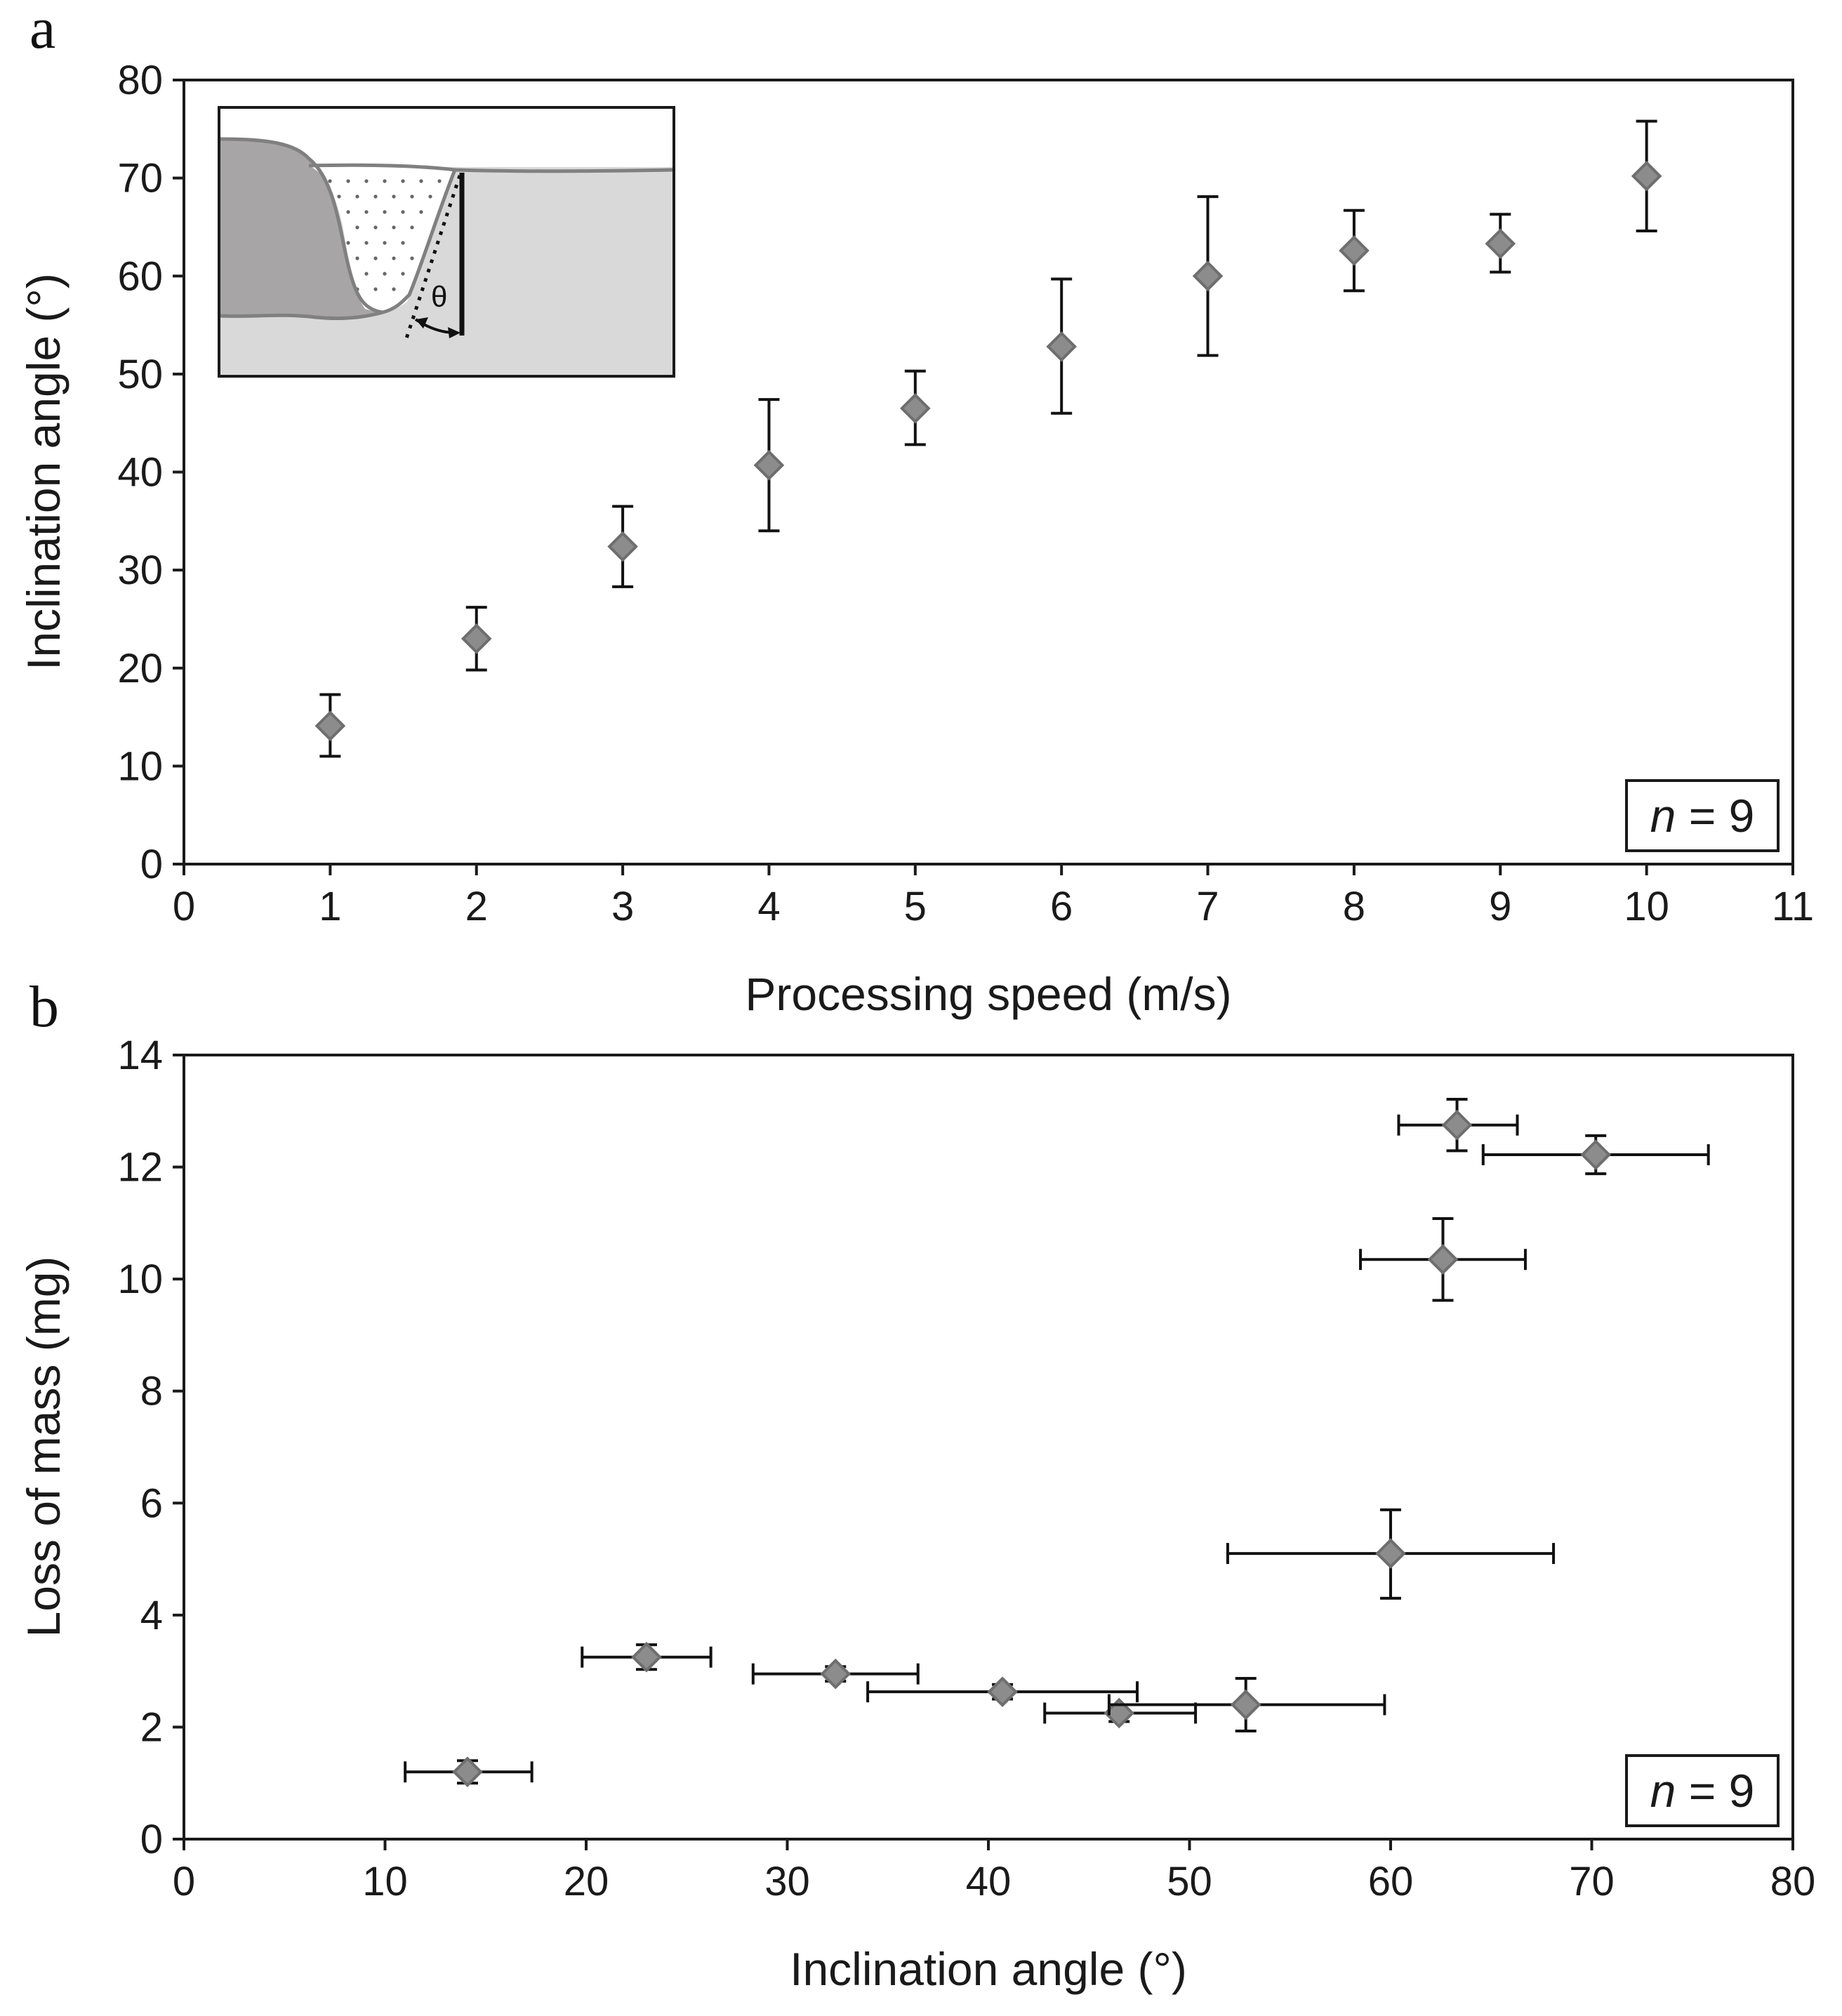 The height and width of the screenshot is (2016, 1842). I want to click on panel-a-x-tick-label: 1, so click(330, 906).